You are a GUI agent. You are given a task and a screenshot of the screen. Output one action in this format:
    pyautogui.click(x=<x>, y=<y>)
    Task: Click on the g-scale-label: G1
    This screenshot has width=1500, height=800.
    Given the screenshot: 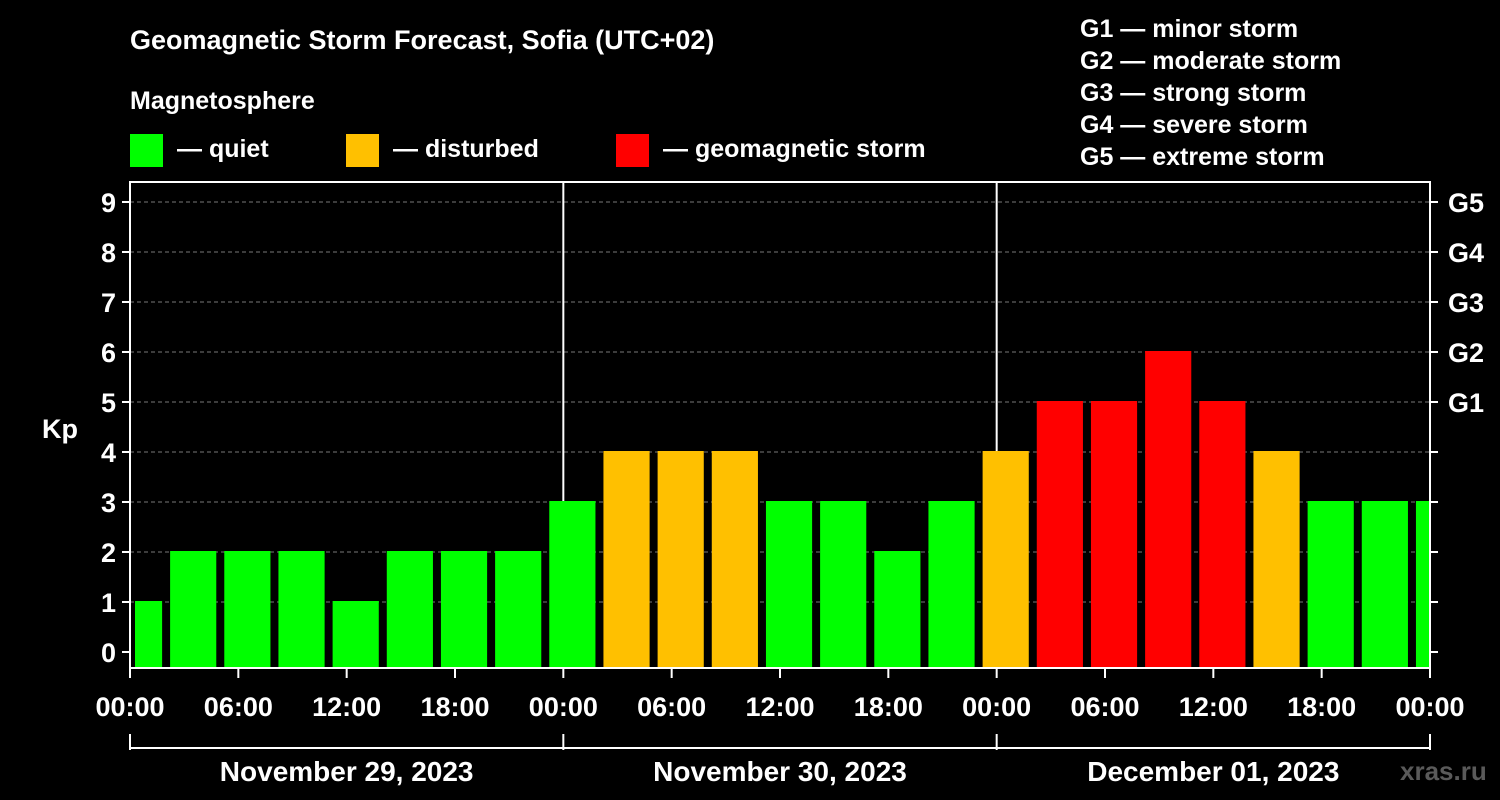 What is the action you would take?
    pyautogui.click(x=1466, y=403)
    